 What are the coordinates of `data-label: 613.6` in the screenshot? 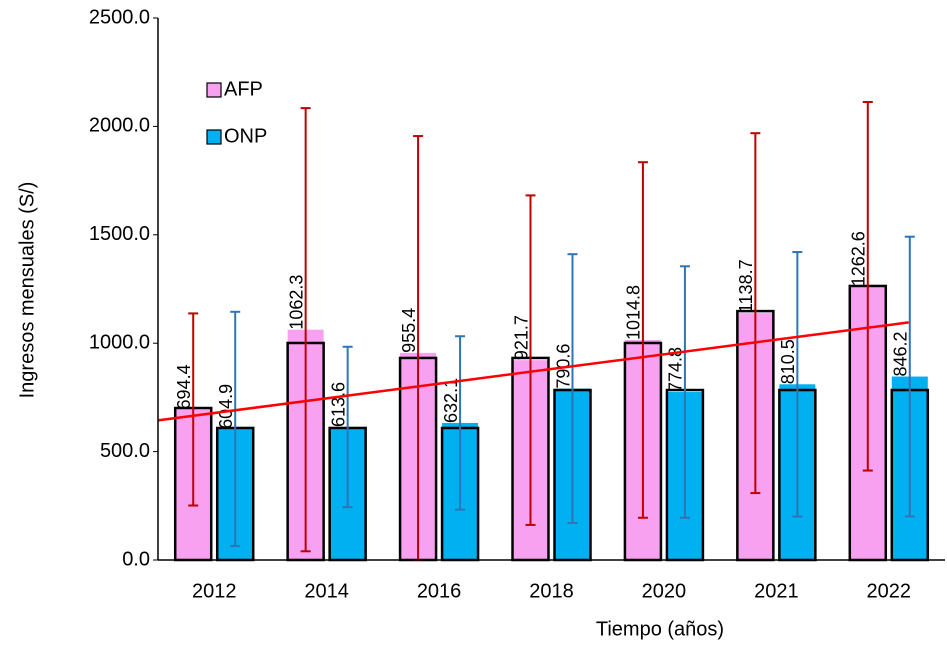 It's located at (338, 404).